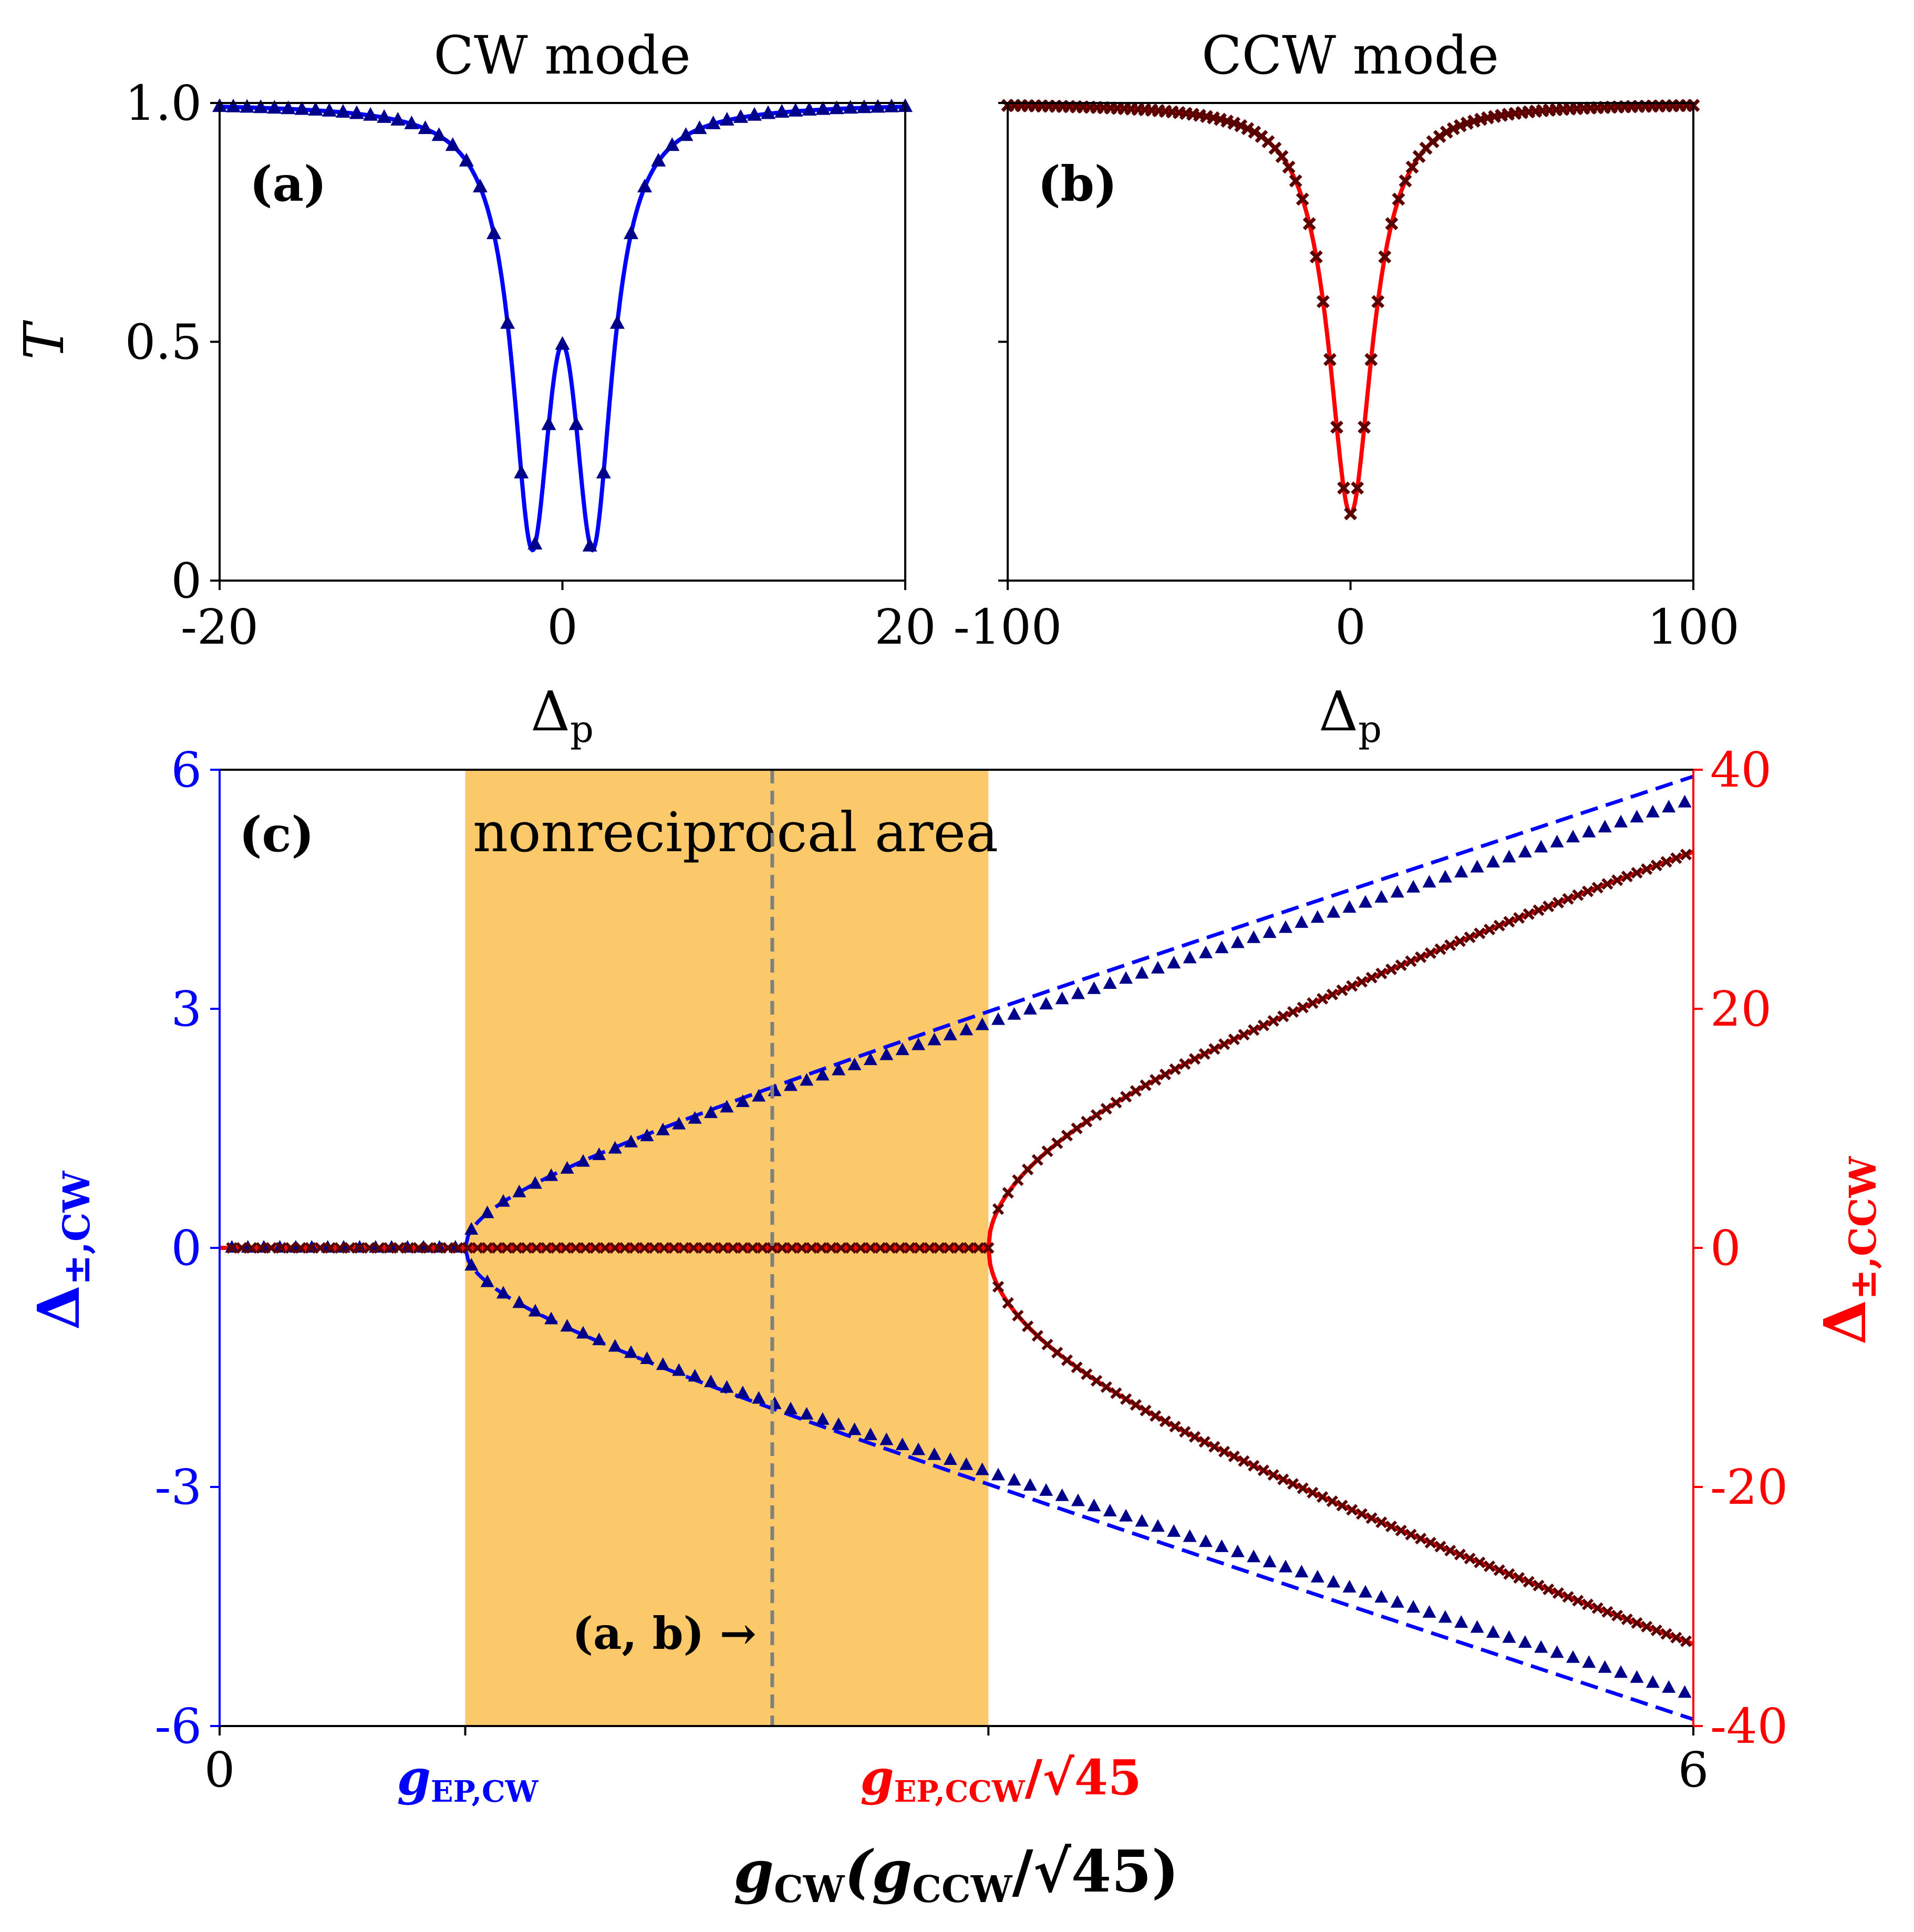 Image resolution: width=1914 pixels, height=1932 pixels. Describe the element at coordinates (220, 627) in the screenshot. I see `panel-a-xtick-label: -20` at that location.